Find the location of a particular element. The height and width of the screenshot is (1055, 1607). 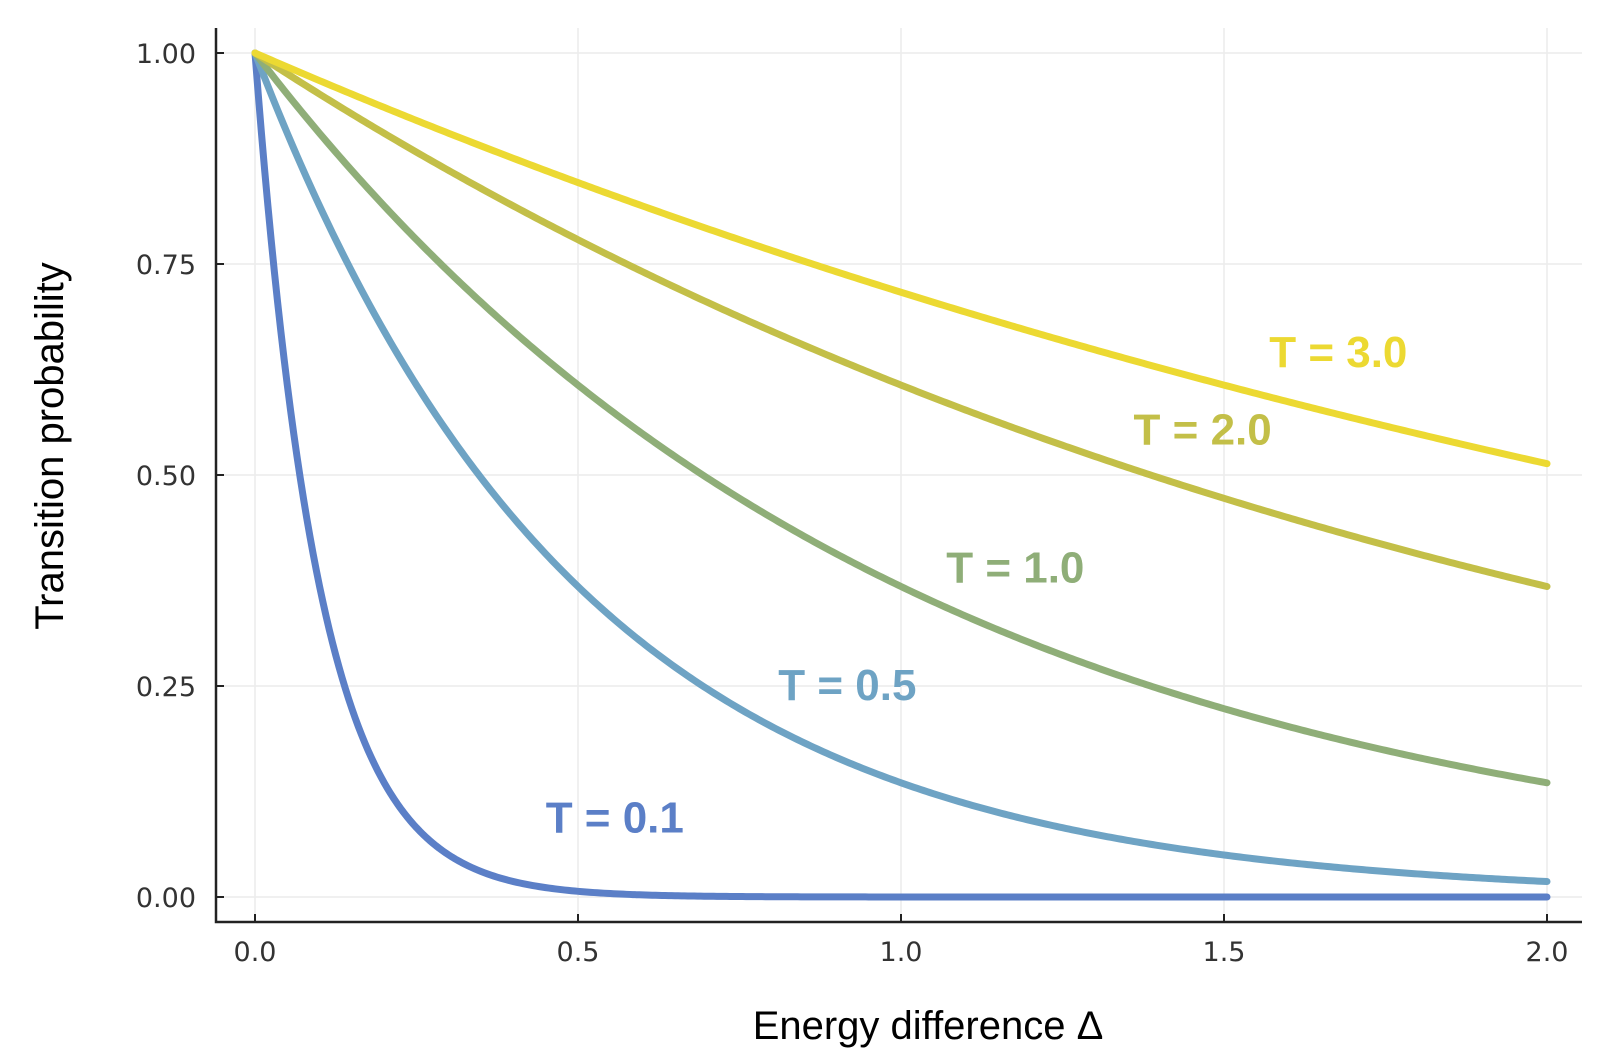

series-label-T-1: T = 1.0 is located at coordinates (1015, 568).